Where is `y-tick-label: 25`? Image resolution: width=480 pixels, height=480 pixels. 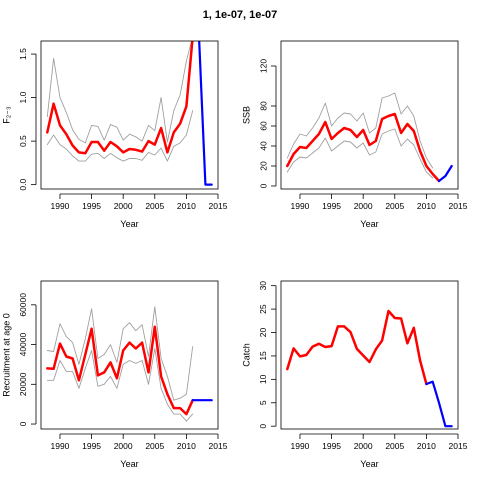 y-tick-label: 25 is located at coordinates (263, 309).